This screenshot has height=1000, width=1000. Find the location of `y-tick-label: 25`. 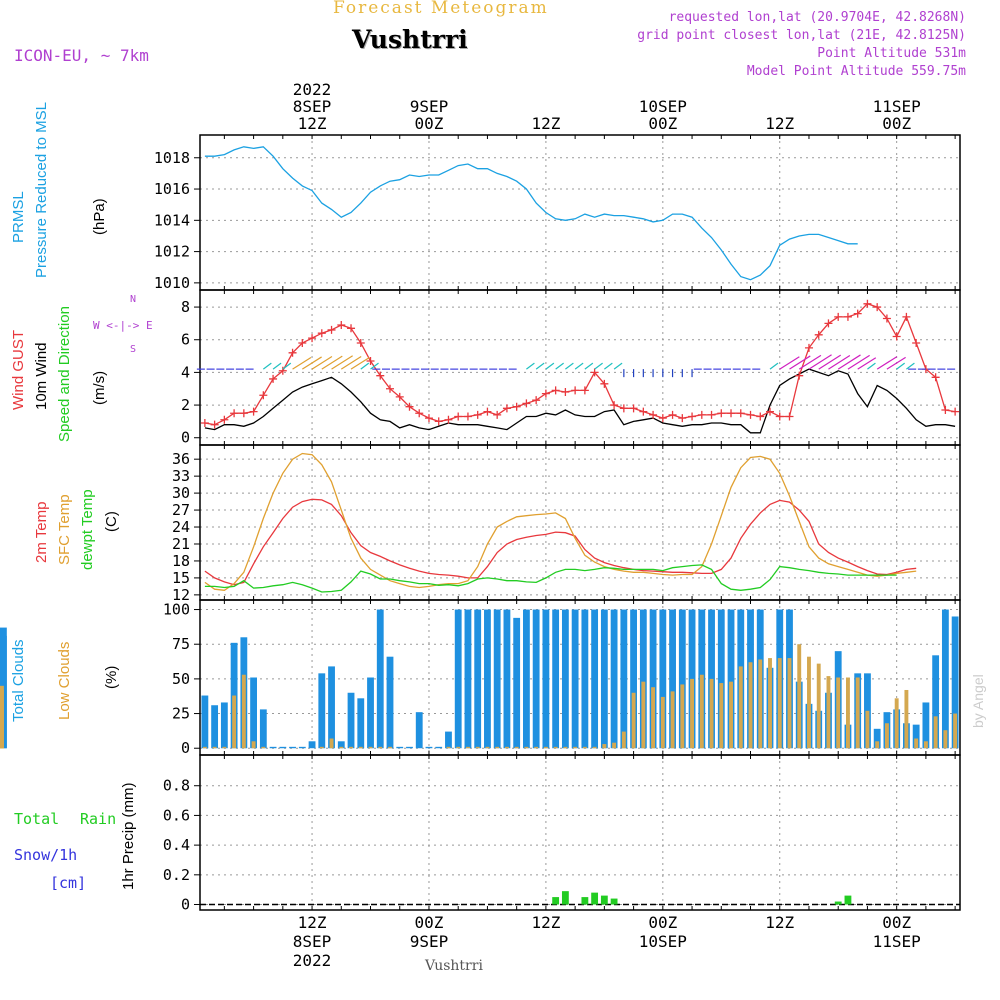

y-tick-label: 25 is located at coordinates (181, 714).